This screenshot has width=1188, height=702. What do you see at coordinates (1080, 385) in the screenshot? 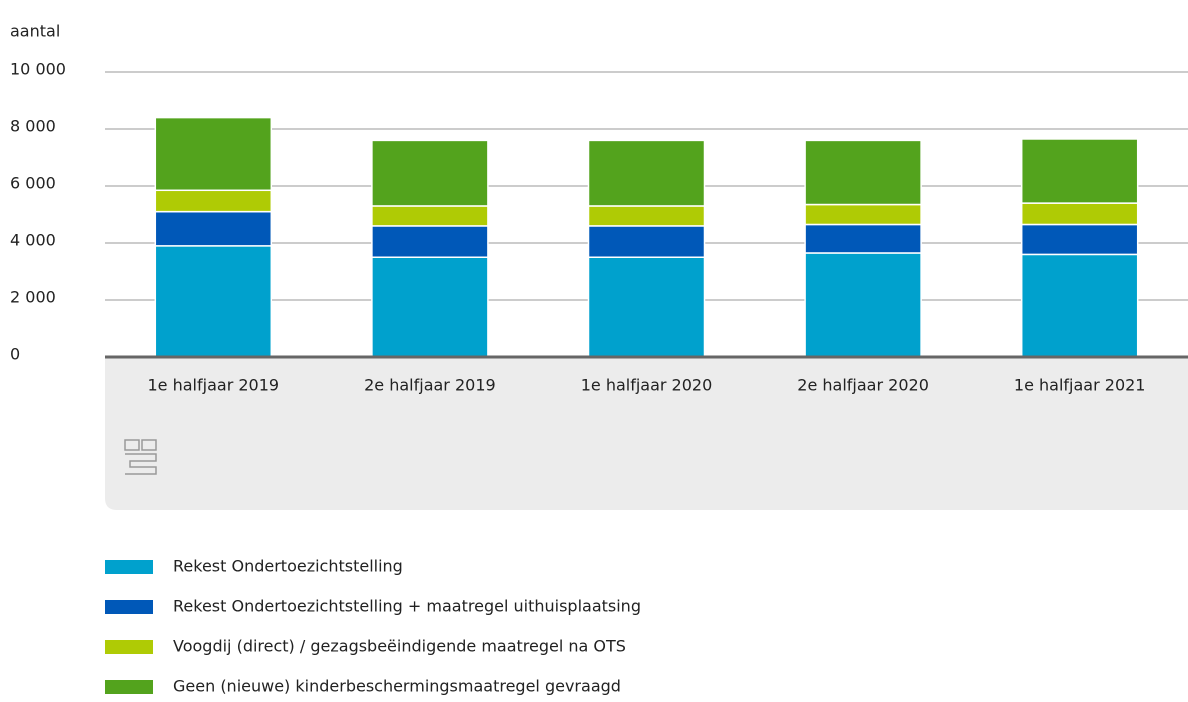
I see `x-tick-label: 1e halfjaar 2021` at bounding box center [1080, 385].